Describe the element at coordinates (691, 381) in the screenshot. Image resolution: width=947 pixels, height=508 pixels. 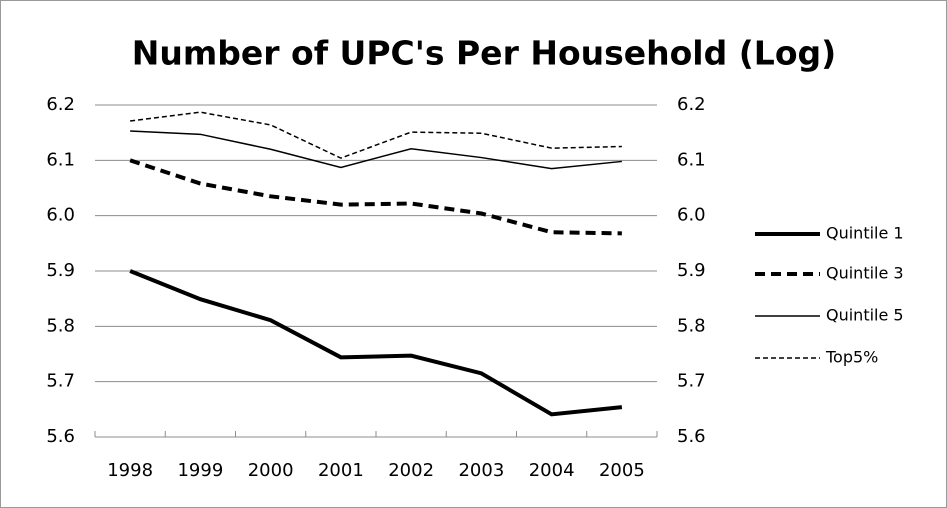
I see `y2-tick-label: 5.7` at that location.